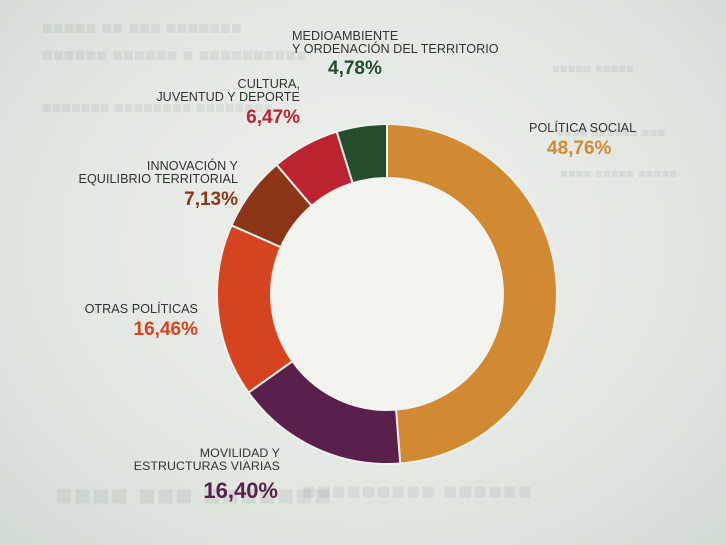 The image size is (726, 545). I want to click on background-ghost-text-5: ■■■■ ■■■■■■ ■■■, so click(611, 132).